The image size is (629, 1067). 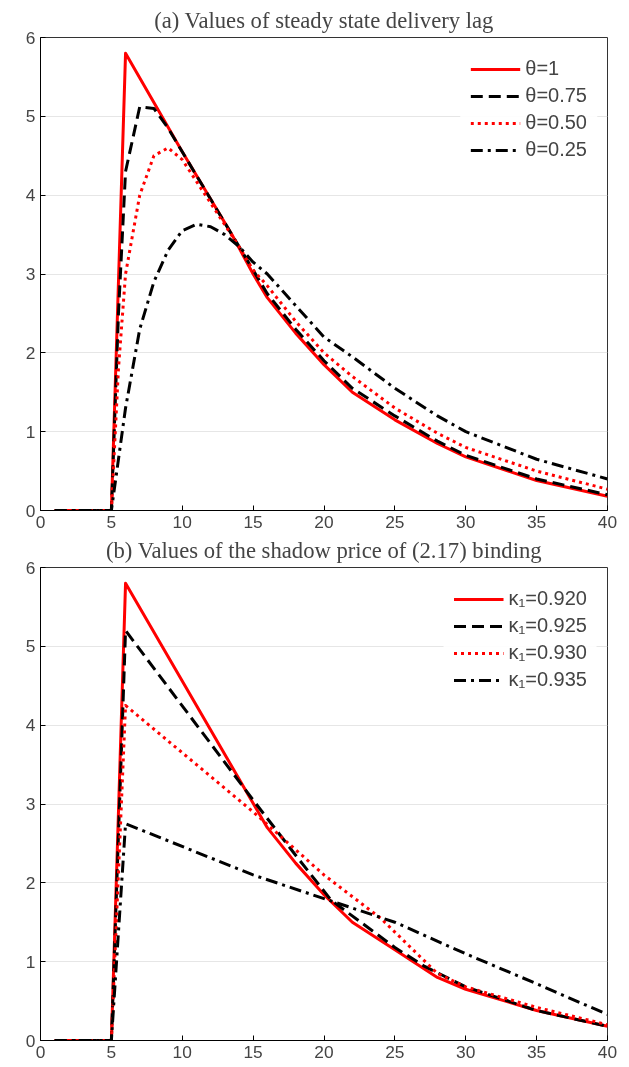 What do you see at coordinates (542, 68) in the screenshot?
I see `legend-label: θ=1` at bounding box center [542, 68].